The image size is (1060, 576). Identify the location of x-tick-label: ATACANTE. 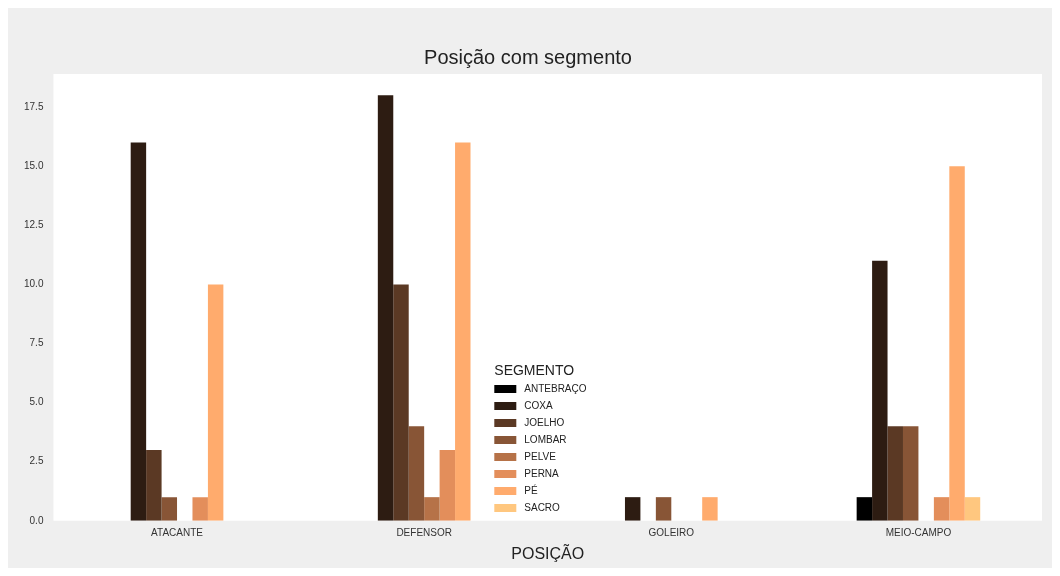
(177, 532).